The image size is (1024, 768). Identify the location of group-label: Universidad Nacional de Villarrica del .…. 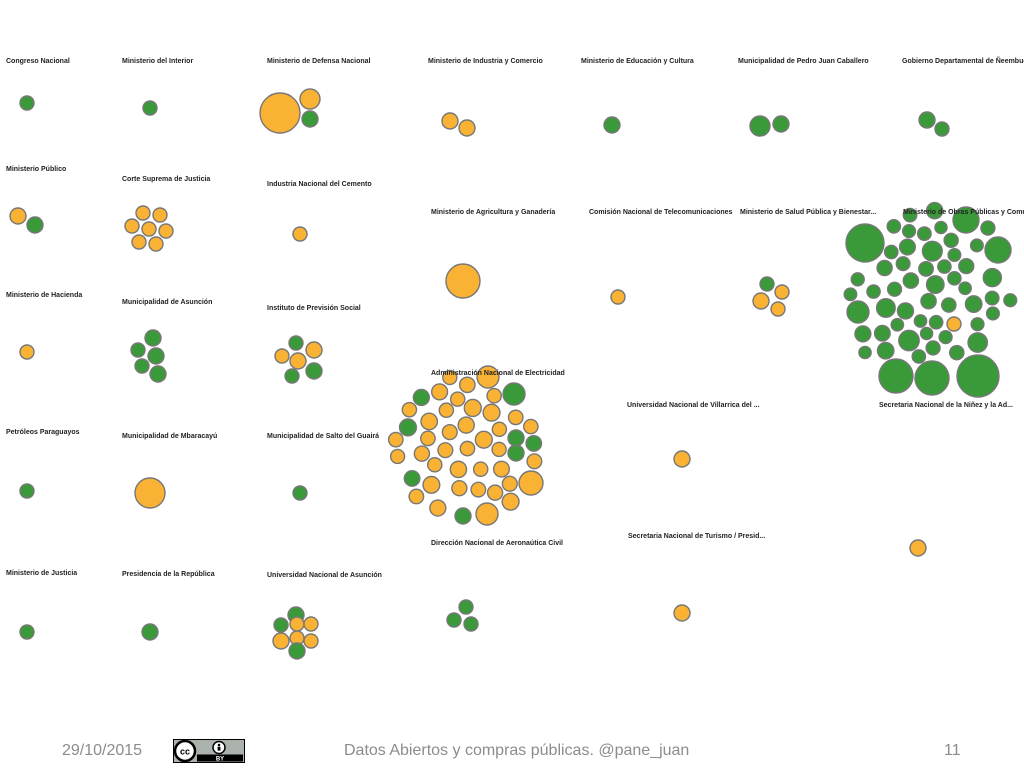
(693, 405).